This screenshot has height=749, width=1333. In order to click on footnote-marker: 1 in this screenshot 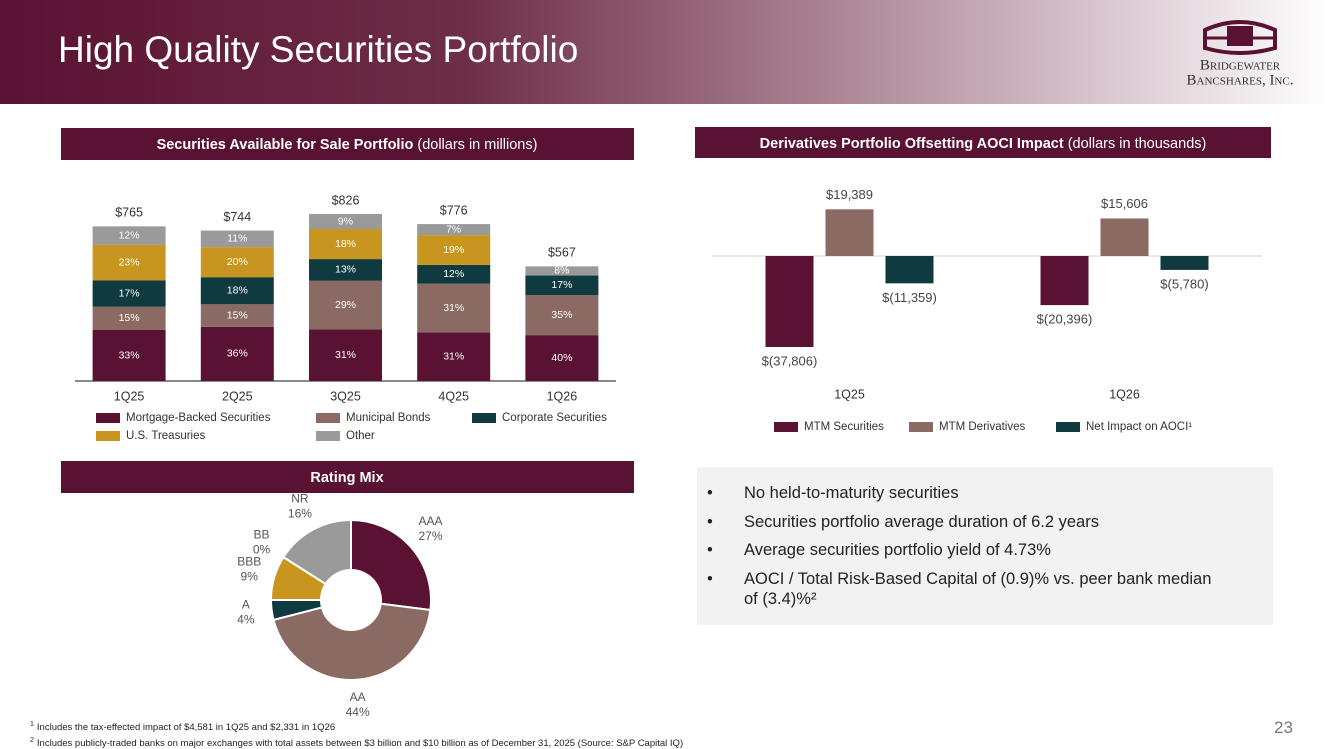, I will do `click(32, 724)`.